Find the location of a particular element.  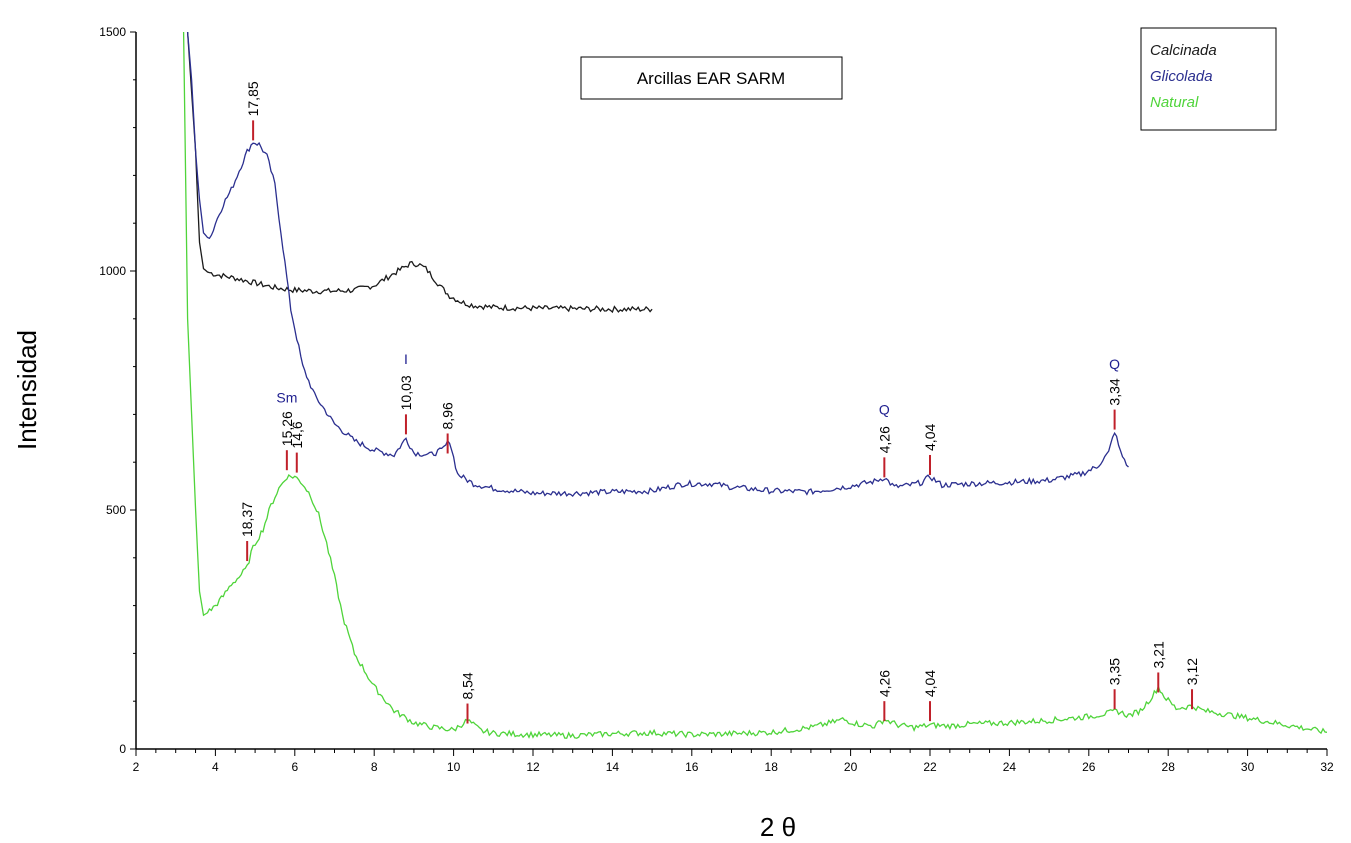

legend: Calcinada Glicolada Natural is located at coordinates (1208, 79).